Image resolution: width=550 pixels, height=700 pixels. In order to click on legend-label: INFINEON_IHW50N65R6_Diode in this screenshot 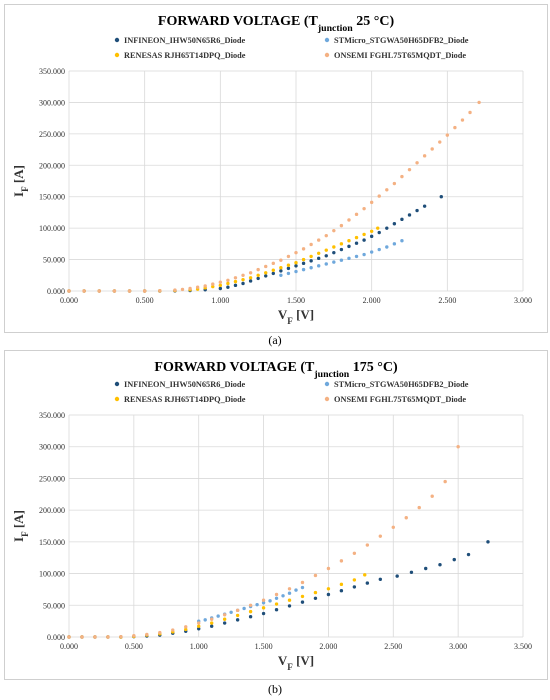, I will do `click(185, 40)`.